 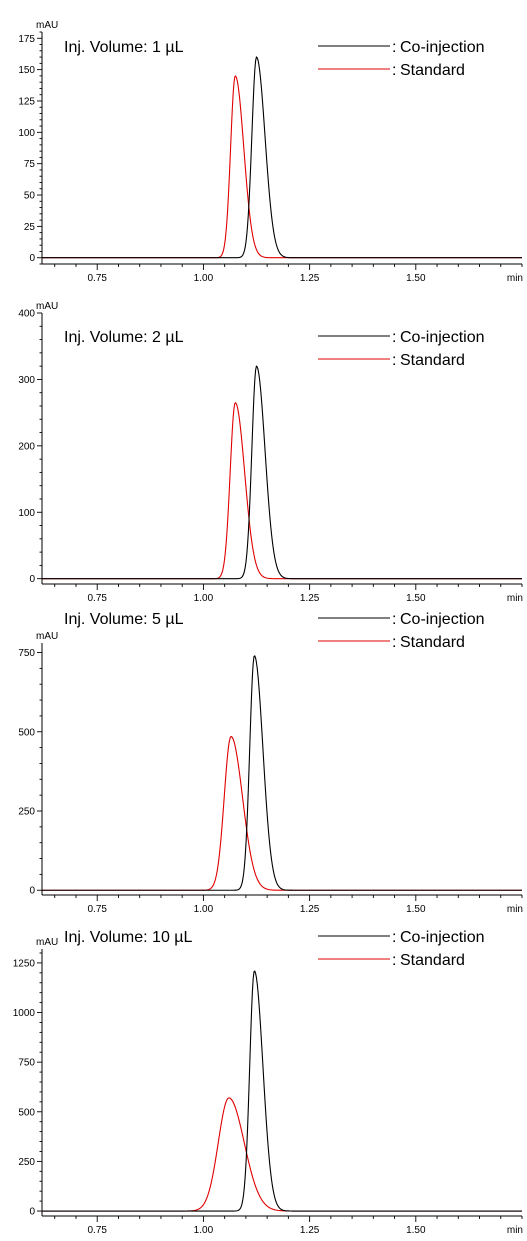 I want to click on series-line-co-injection, so click(x=282, y=157).